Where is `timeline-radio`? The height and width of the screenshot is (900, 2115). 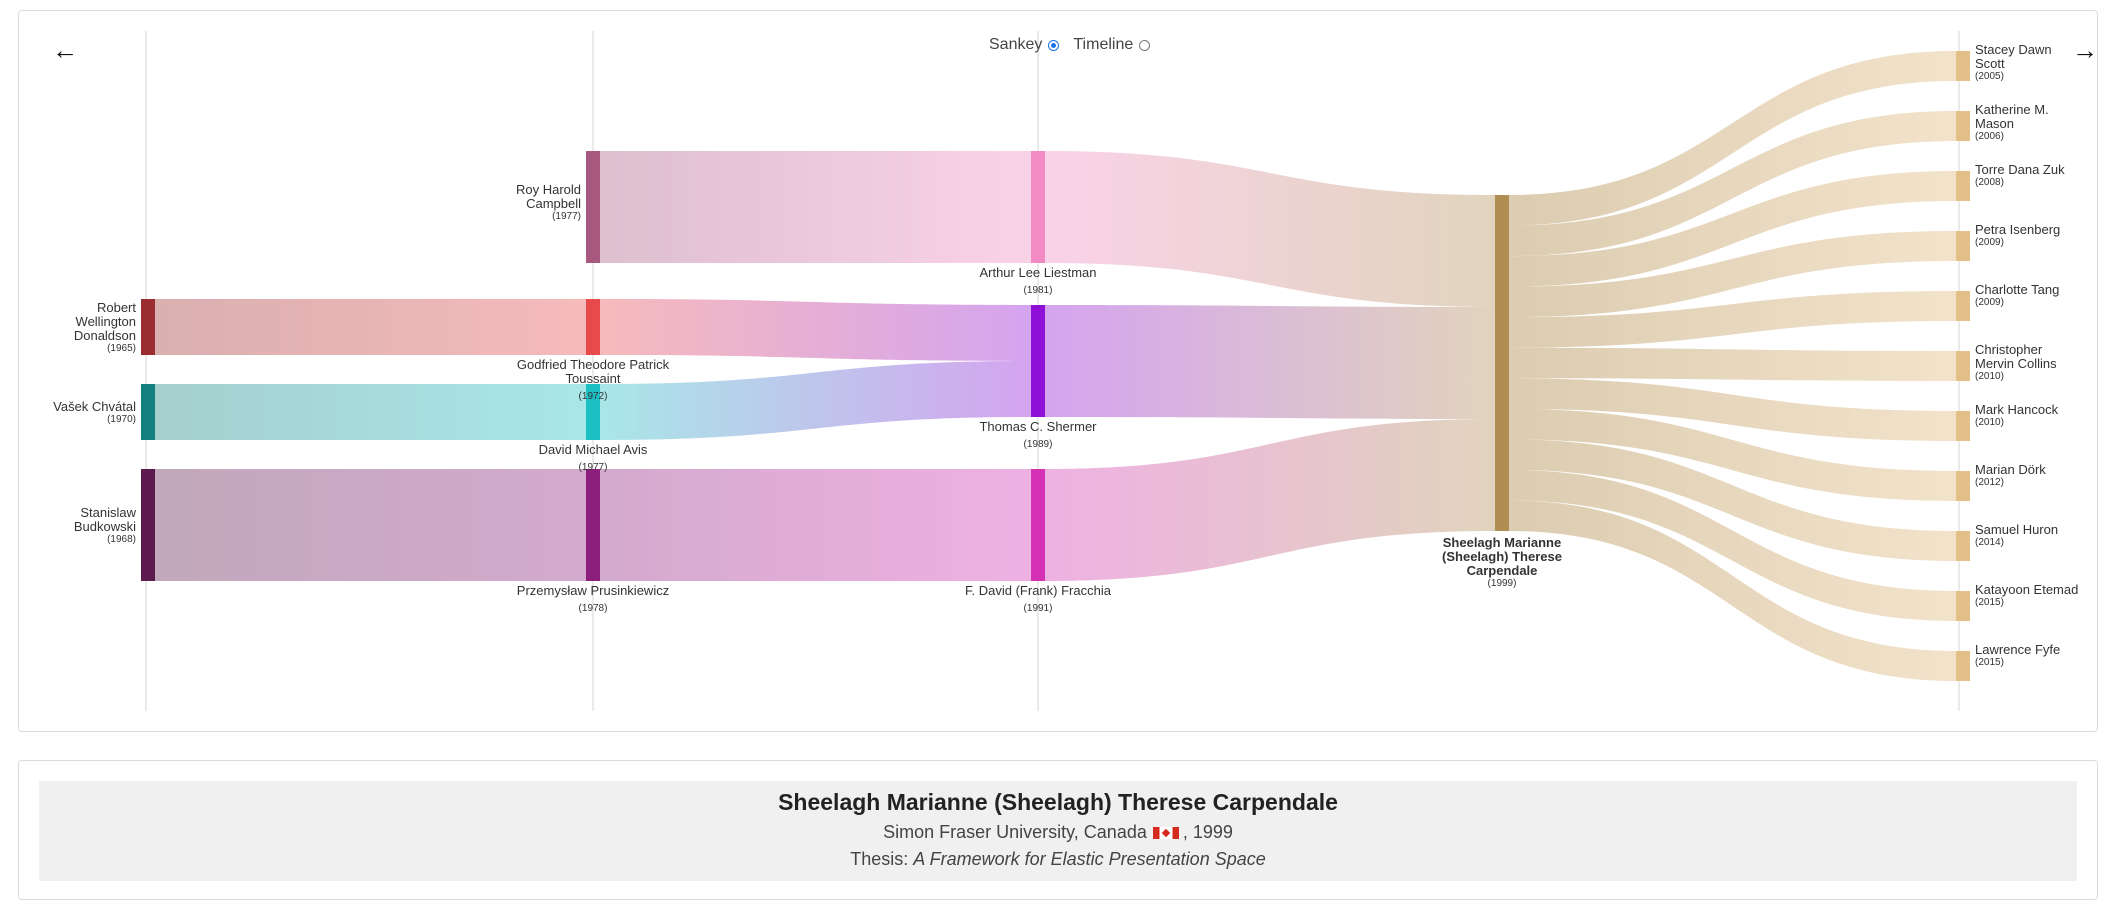
timeline-radio is located at coordinates (1145, 45).